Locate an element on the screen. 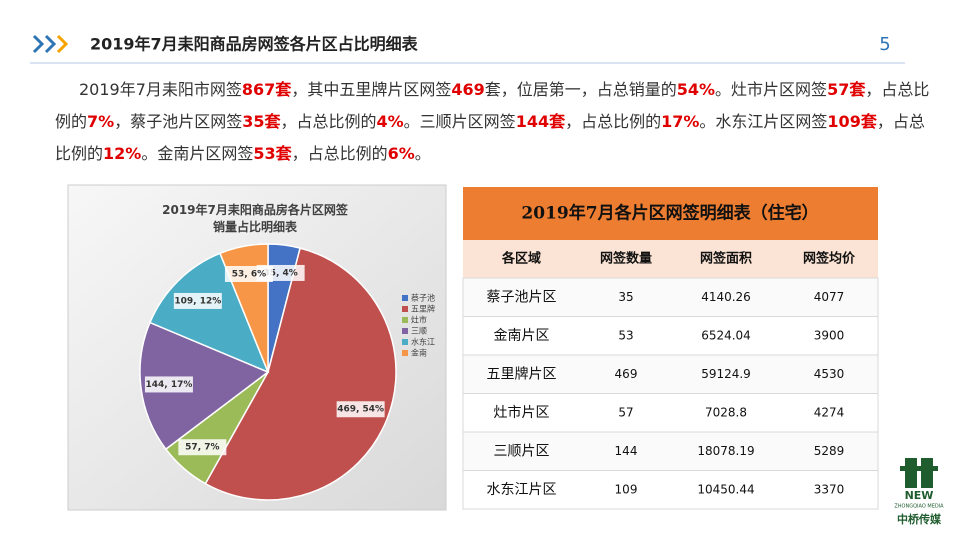 The width and height of the screenshot is (960, 540). table-cell: 109 is located at coordinates (626, 489).